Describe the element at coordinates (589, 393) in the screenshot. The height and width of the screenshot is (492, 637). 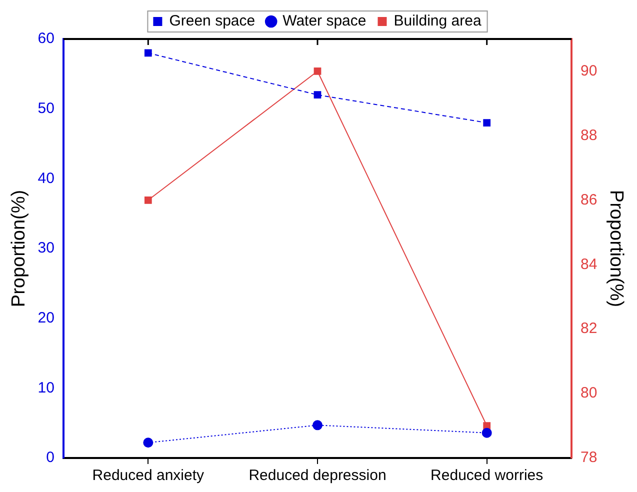
I see `y2-tick-label: 80` at that location.